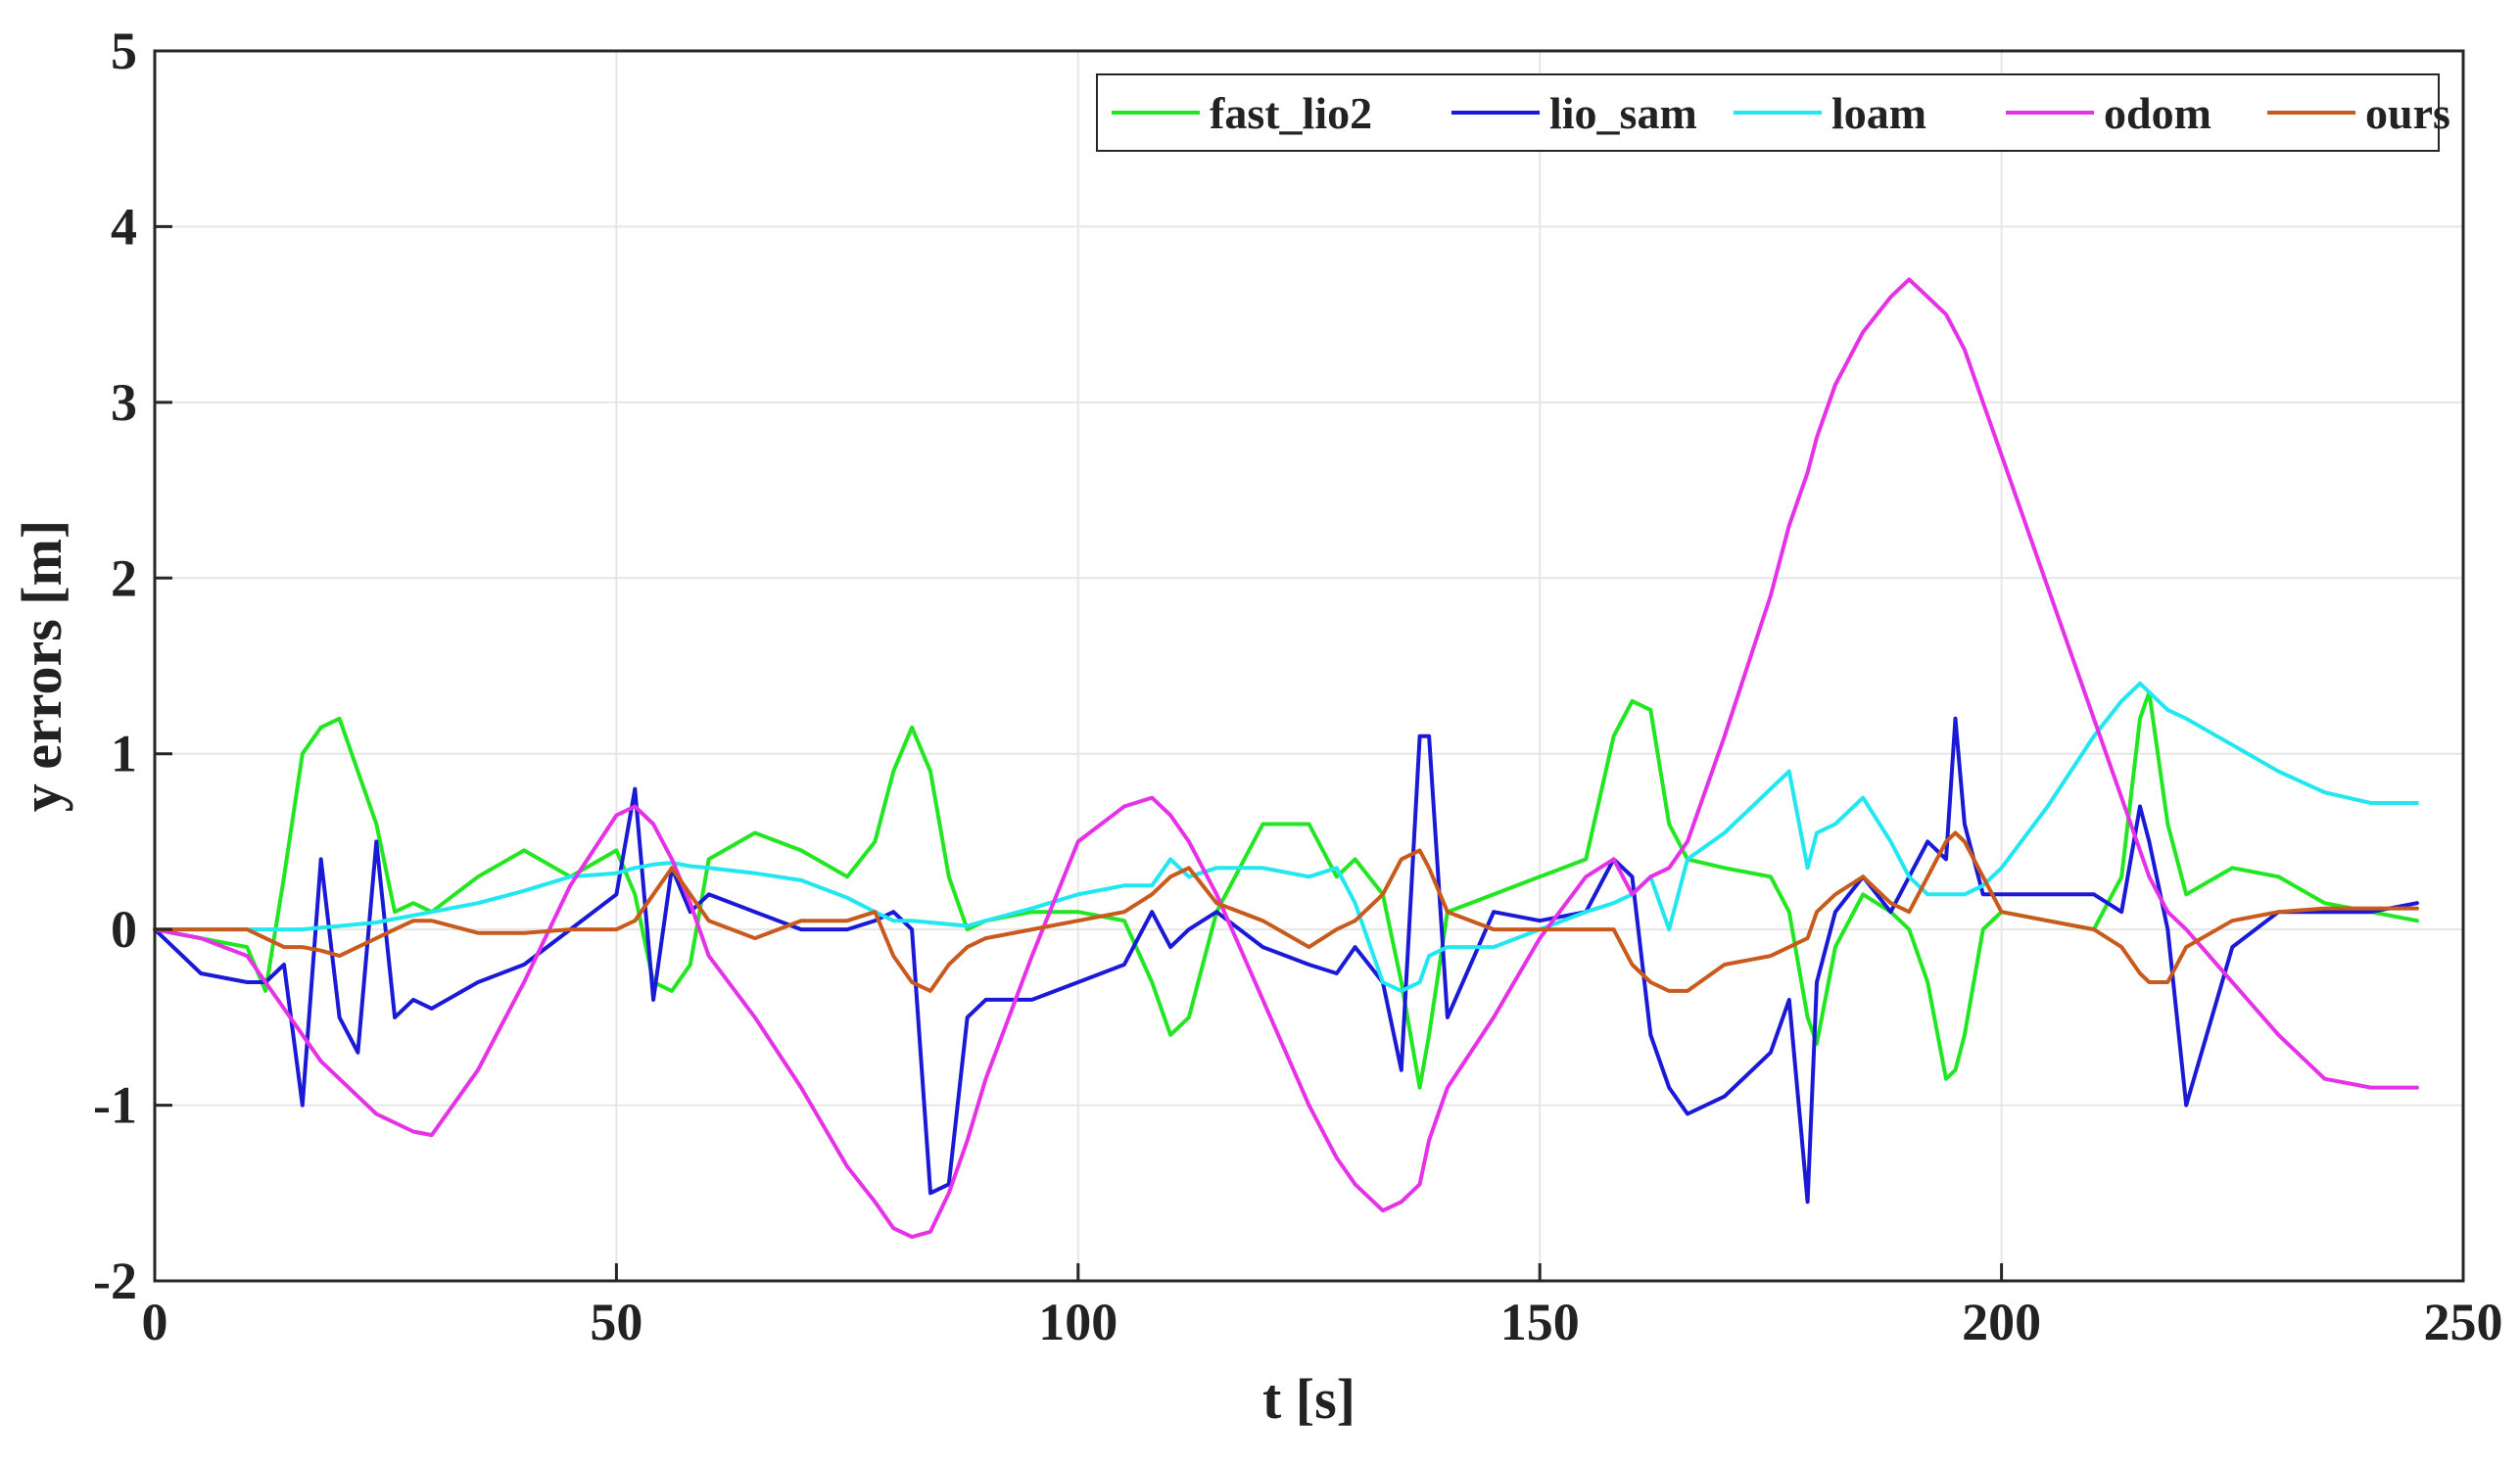 The height and width of the screenshot is (1465, 2520). Describe the element at coordinates (1540, 1322) in the screenshot. I see `x-tick-label: 150` at that location.